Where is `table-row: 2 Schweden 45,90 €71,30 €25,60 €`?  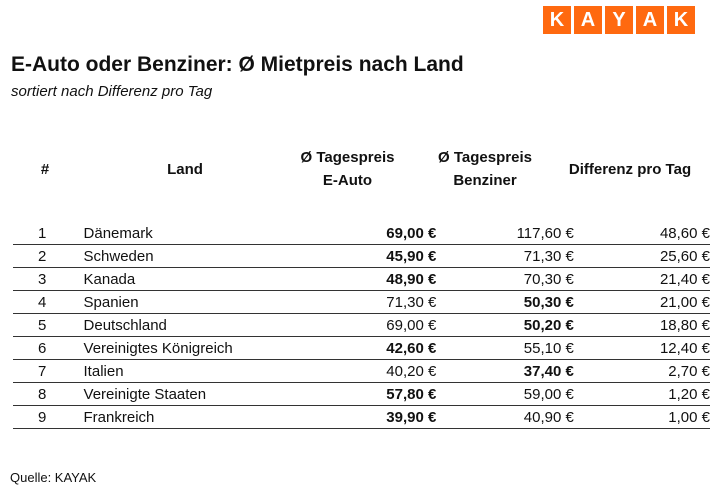 table-row: 2 Schweden 45,90 €71,30 €25,60 € is located at coordinates (361, 256).